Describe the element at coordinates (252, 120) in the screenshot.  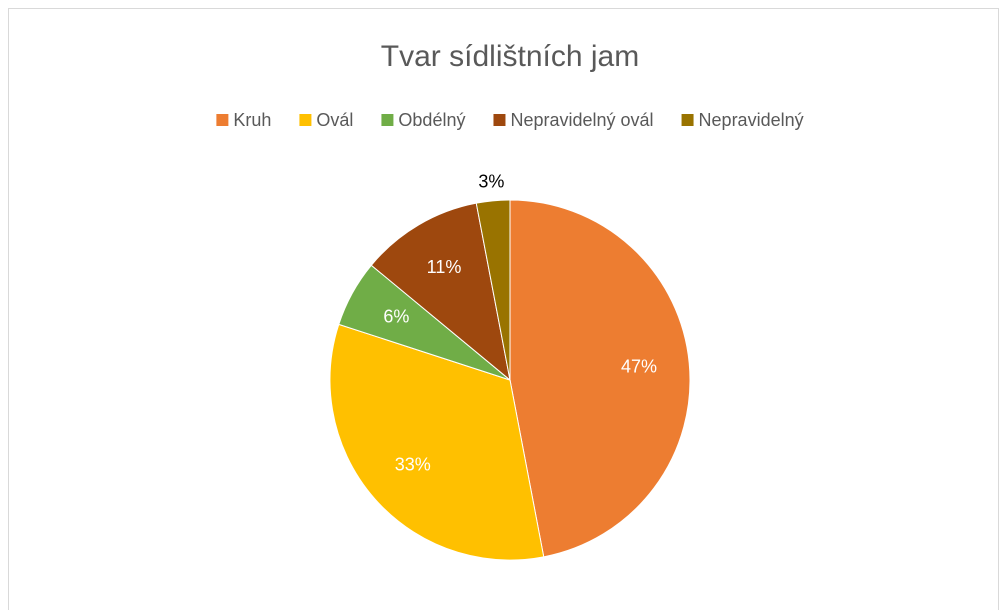
I see `legend-label: Kruh` at that location.